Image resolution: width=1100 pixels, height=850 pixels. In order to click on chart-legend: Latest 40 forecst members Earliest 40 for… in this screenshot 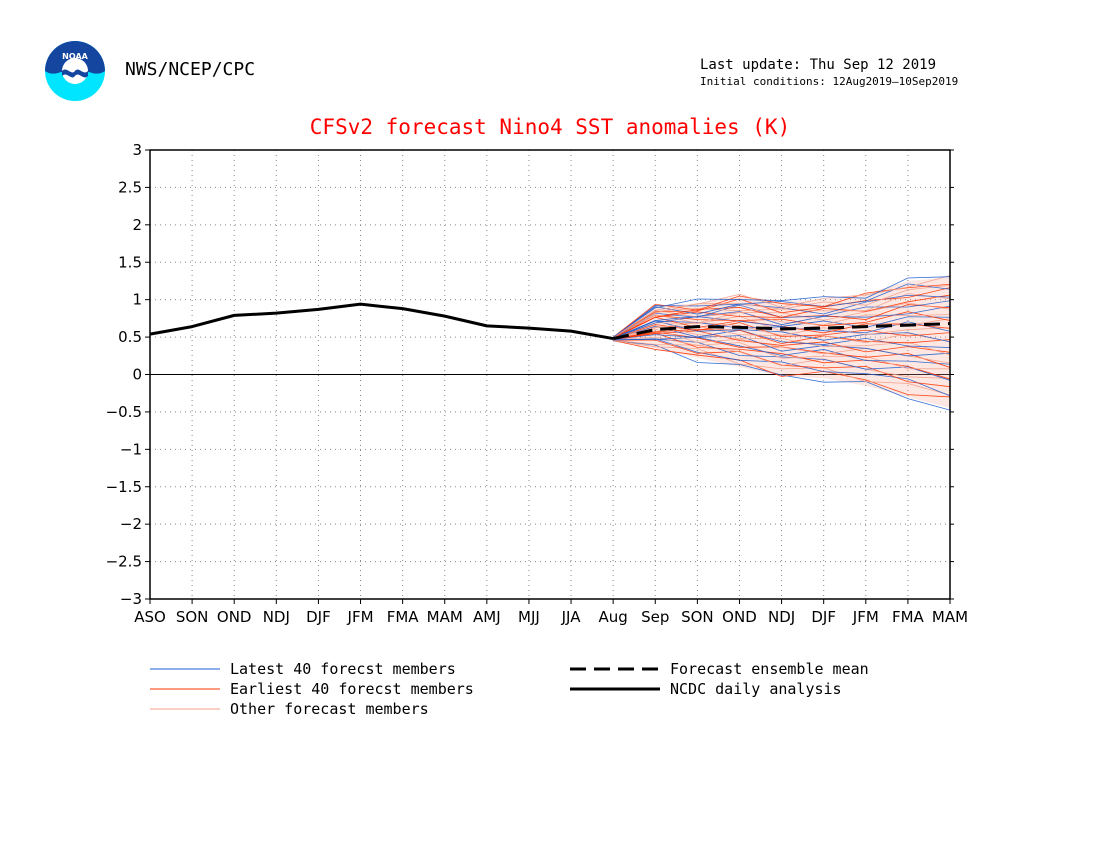, I will do `click(509, 689)`.